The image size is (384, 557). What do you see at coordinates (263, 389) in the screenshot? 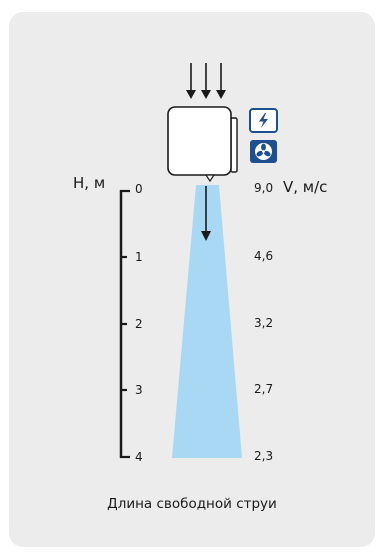
I see `velocity-value-3: 2,7` at bounding box center [263, 389].